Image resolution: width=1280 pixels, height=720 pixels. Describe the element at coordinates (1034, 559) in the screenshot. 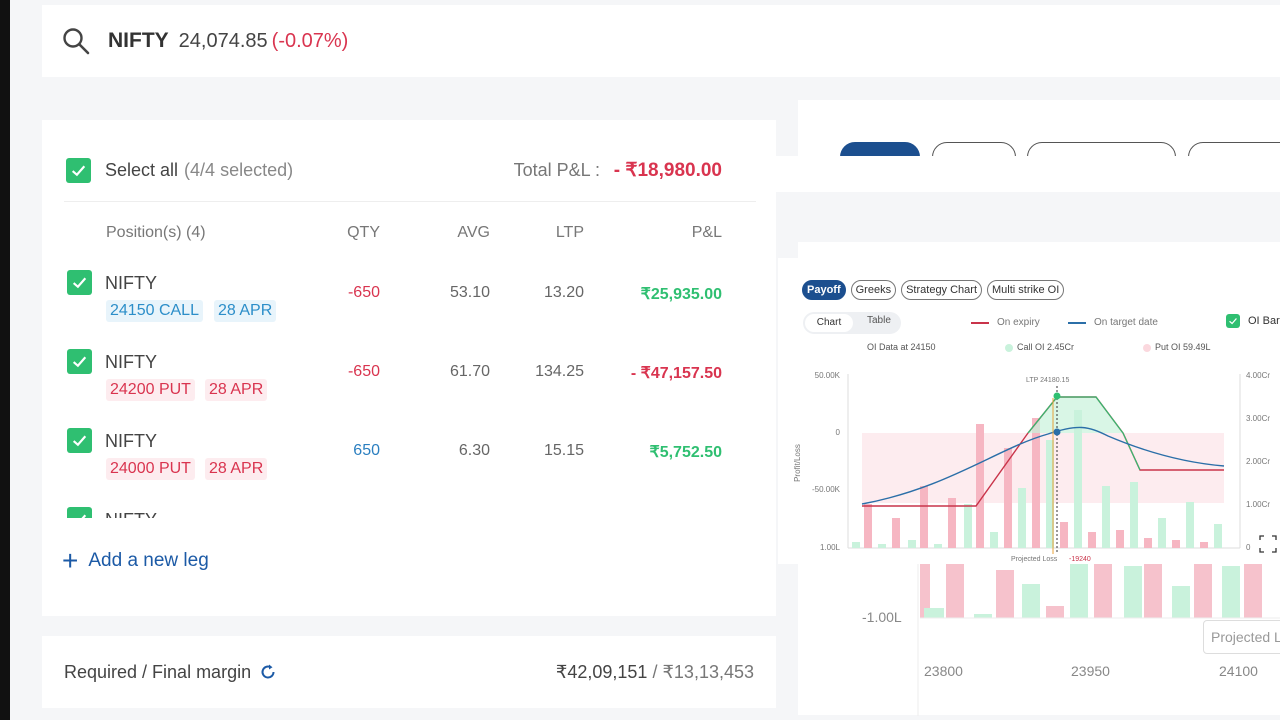

I see `projected-loss-label: Projected Loss` at that location.